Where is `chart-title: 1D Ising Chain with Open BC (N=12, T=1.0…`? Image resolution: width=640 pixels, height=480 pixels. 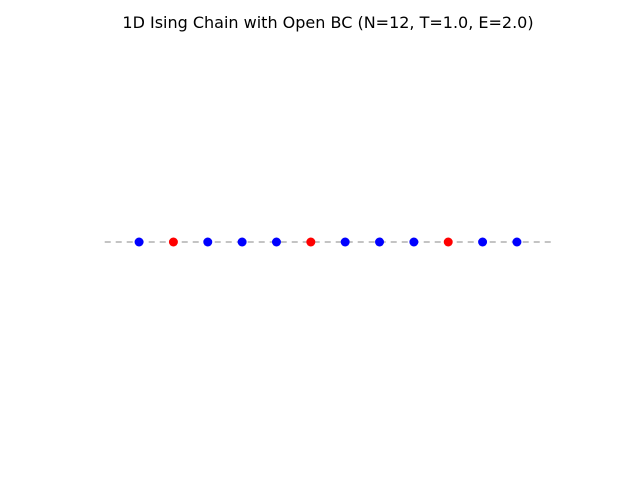
chart-title: 1D Ising Chain with Open BC (N=12, T=1.0… is located at coordinates (327, 22).